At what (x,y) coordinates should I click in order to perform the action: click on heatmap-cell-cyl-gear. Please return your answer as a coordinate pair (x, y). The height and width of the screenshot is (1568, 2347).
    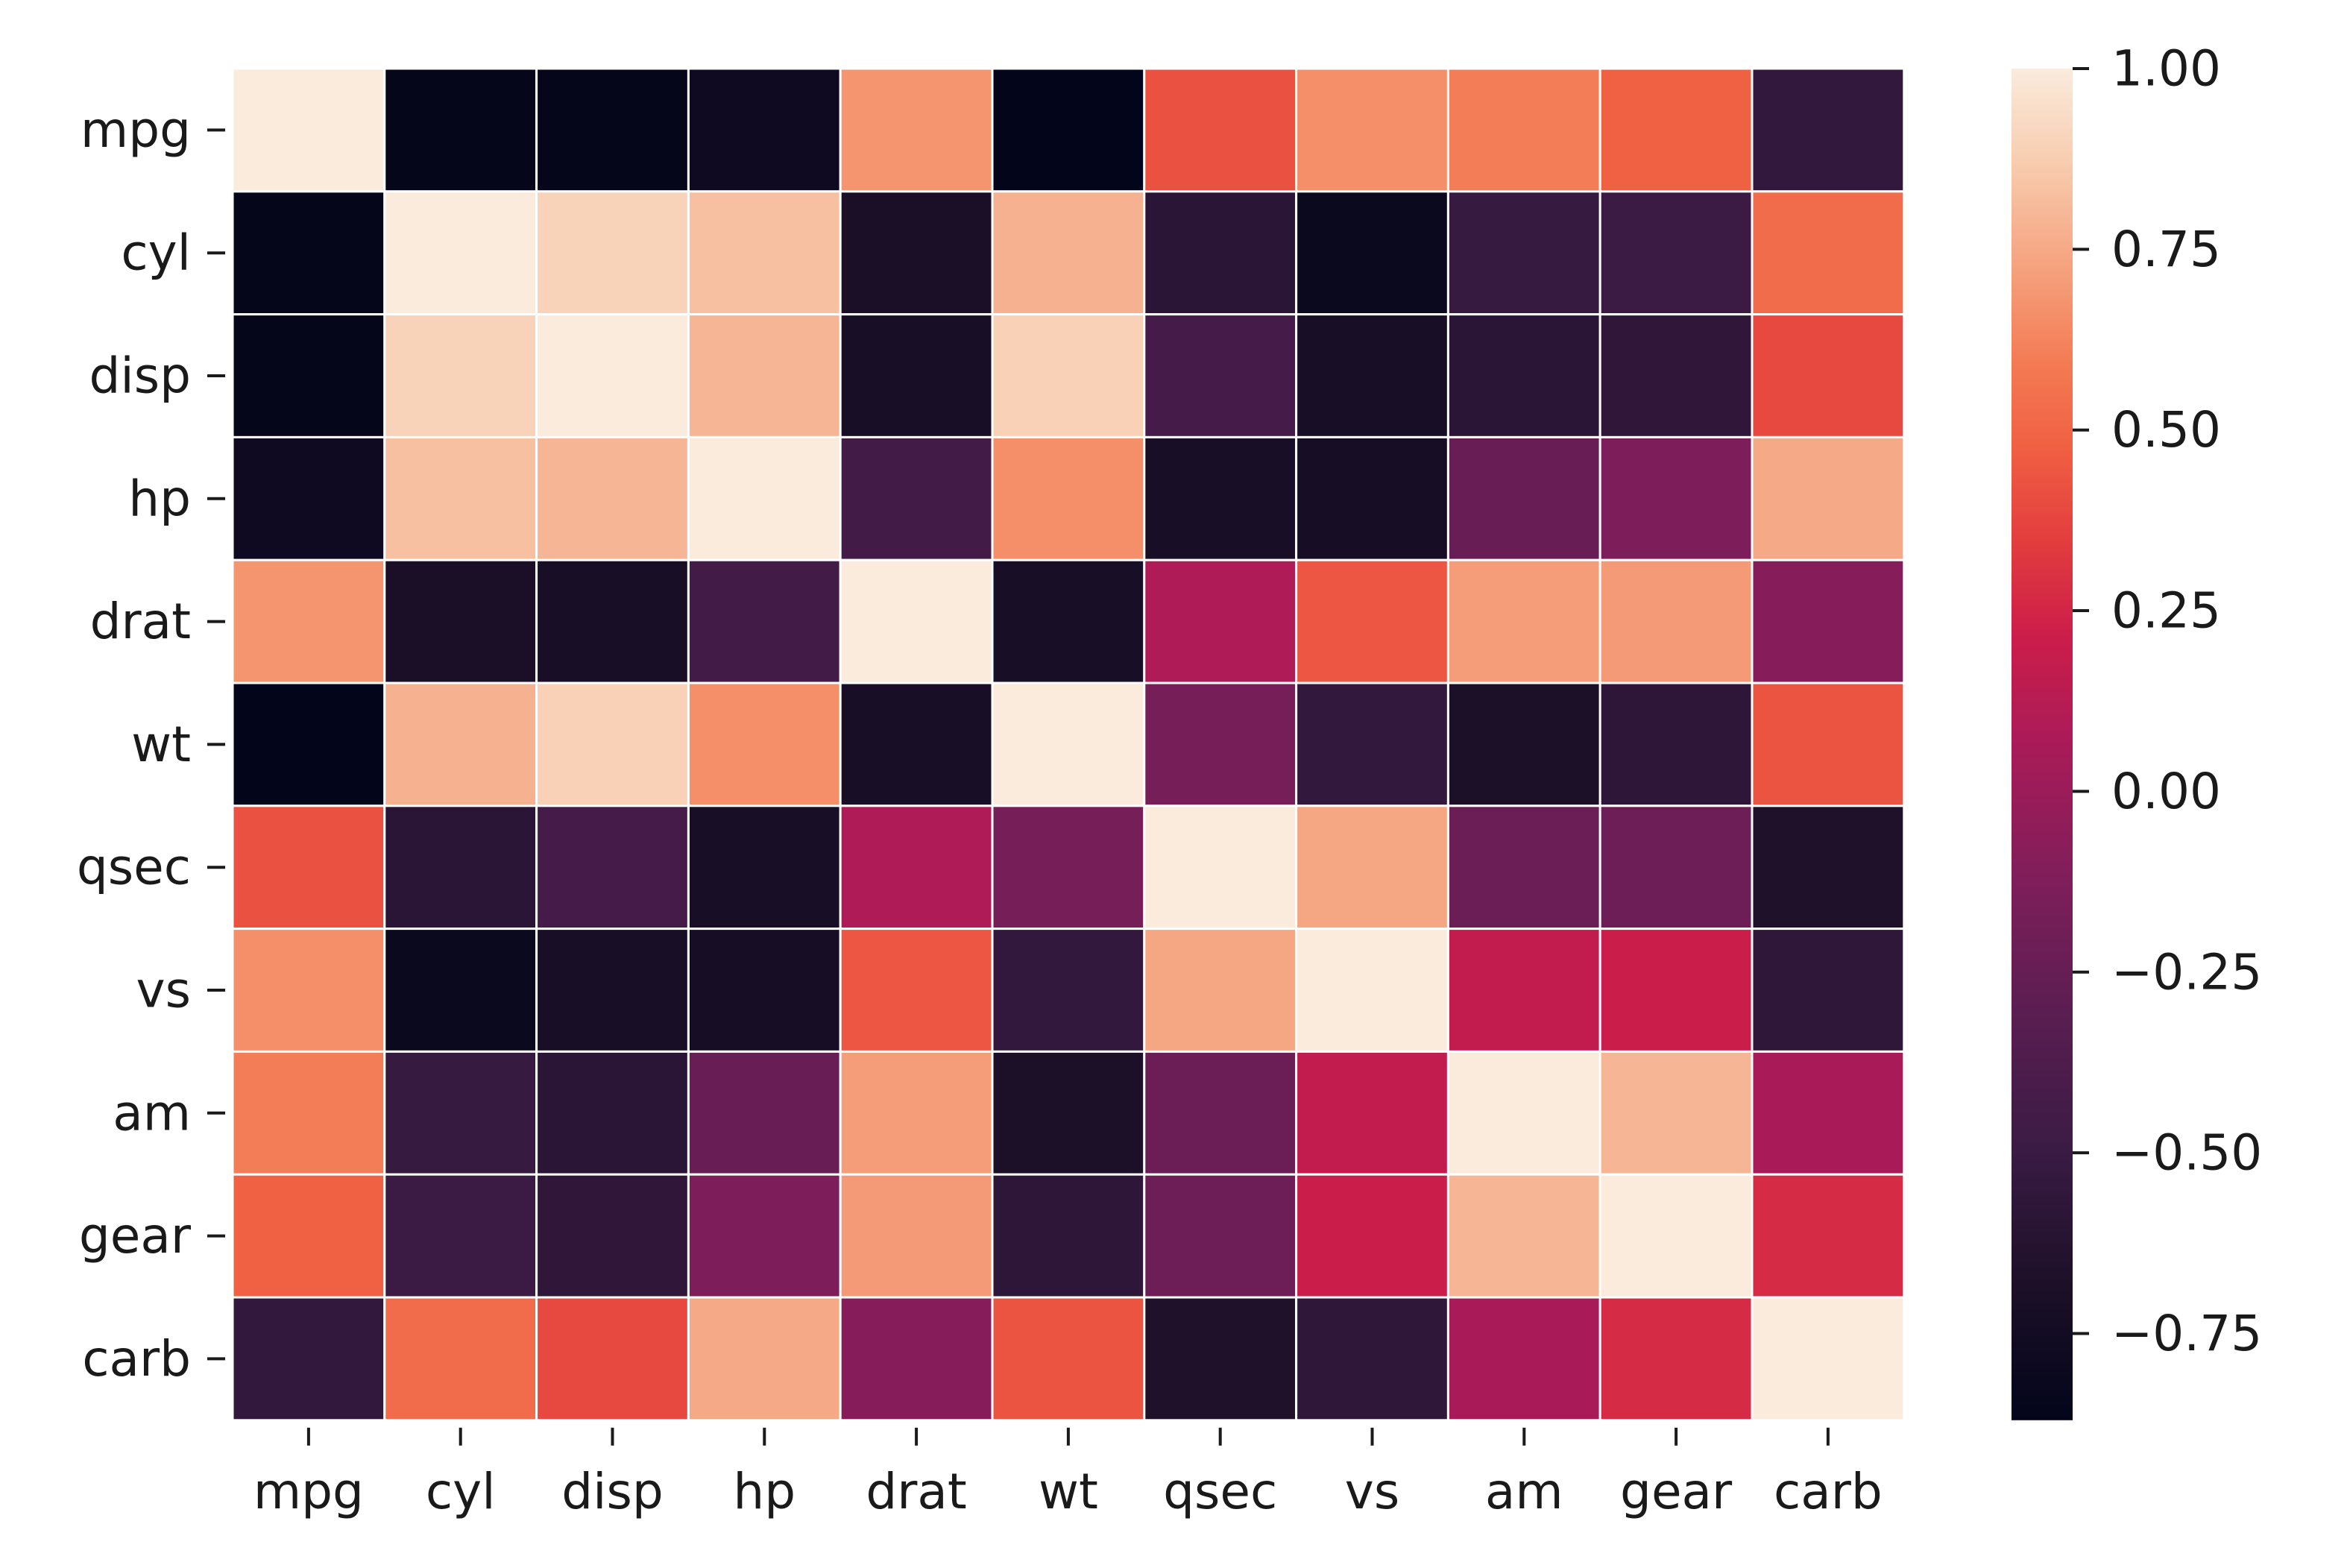
    Looking at the image, I should click on (1676, 253).